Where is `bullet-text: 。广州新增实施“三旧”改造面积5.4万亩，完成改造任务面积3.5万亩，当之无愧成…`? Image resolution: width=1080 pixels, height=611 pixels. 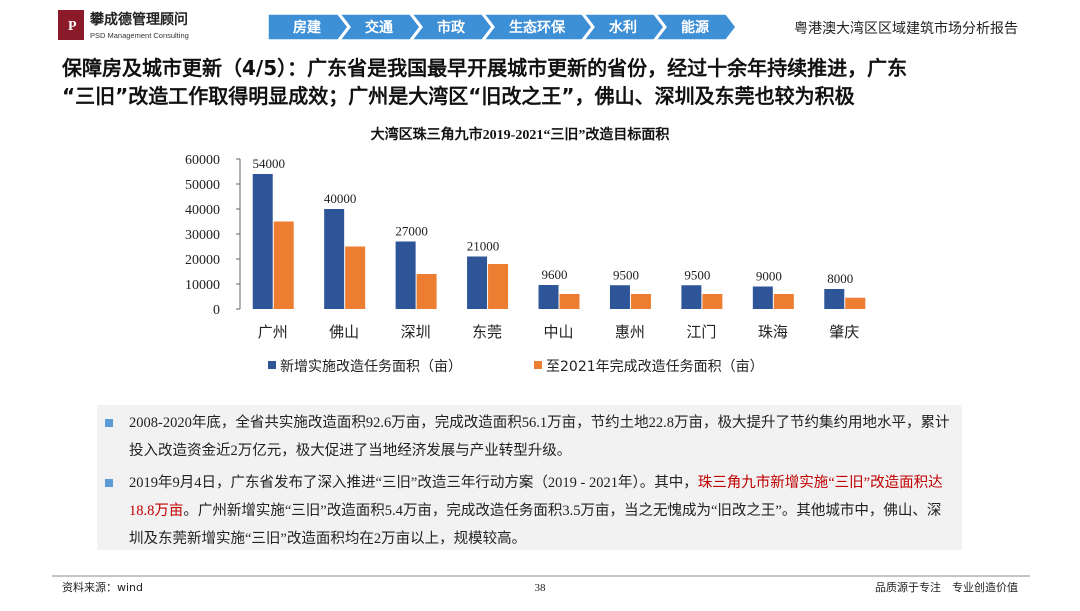 bullet-text: 。广州新增实施“三旧”改造面积5.4万亩，完成改造任务面积3.5万亩，当之无愧成… is located at coordinates (535, 525).